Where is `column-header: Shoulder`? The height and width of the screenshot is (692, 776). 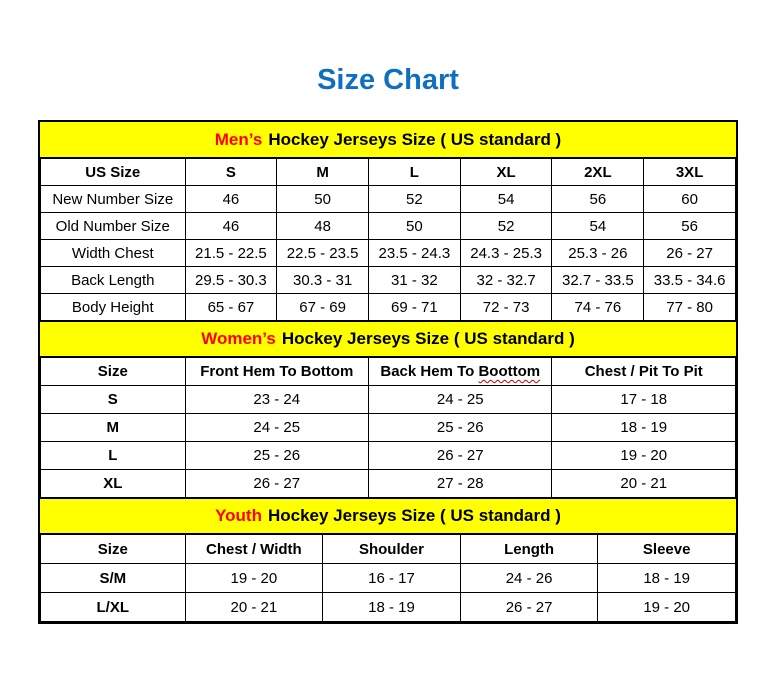
column-header: Shoulder is located at coordinates (391, 549).